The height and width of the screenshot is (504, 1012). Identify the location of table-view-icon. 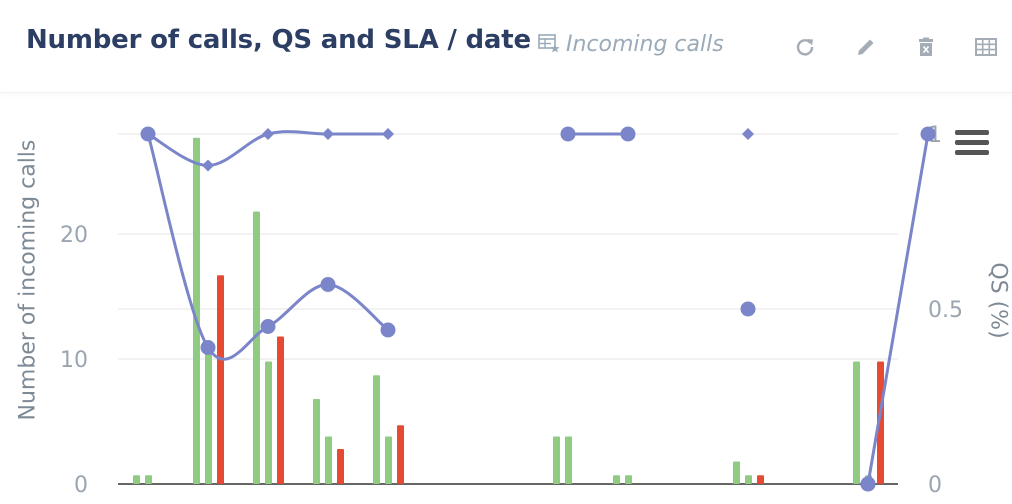
(986, 47).